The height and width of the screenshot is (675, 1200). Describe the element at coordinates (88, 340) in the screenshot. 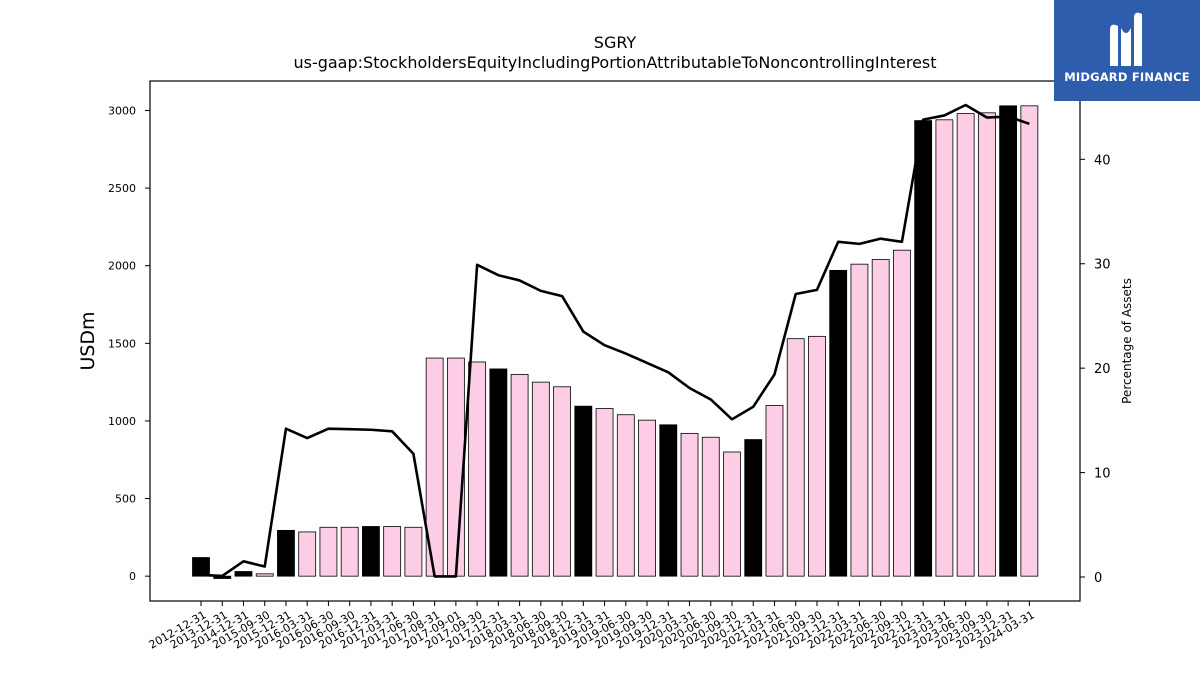

I see `y-axis-label: USDm` at that location.